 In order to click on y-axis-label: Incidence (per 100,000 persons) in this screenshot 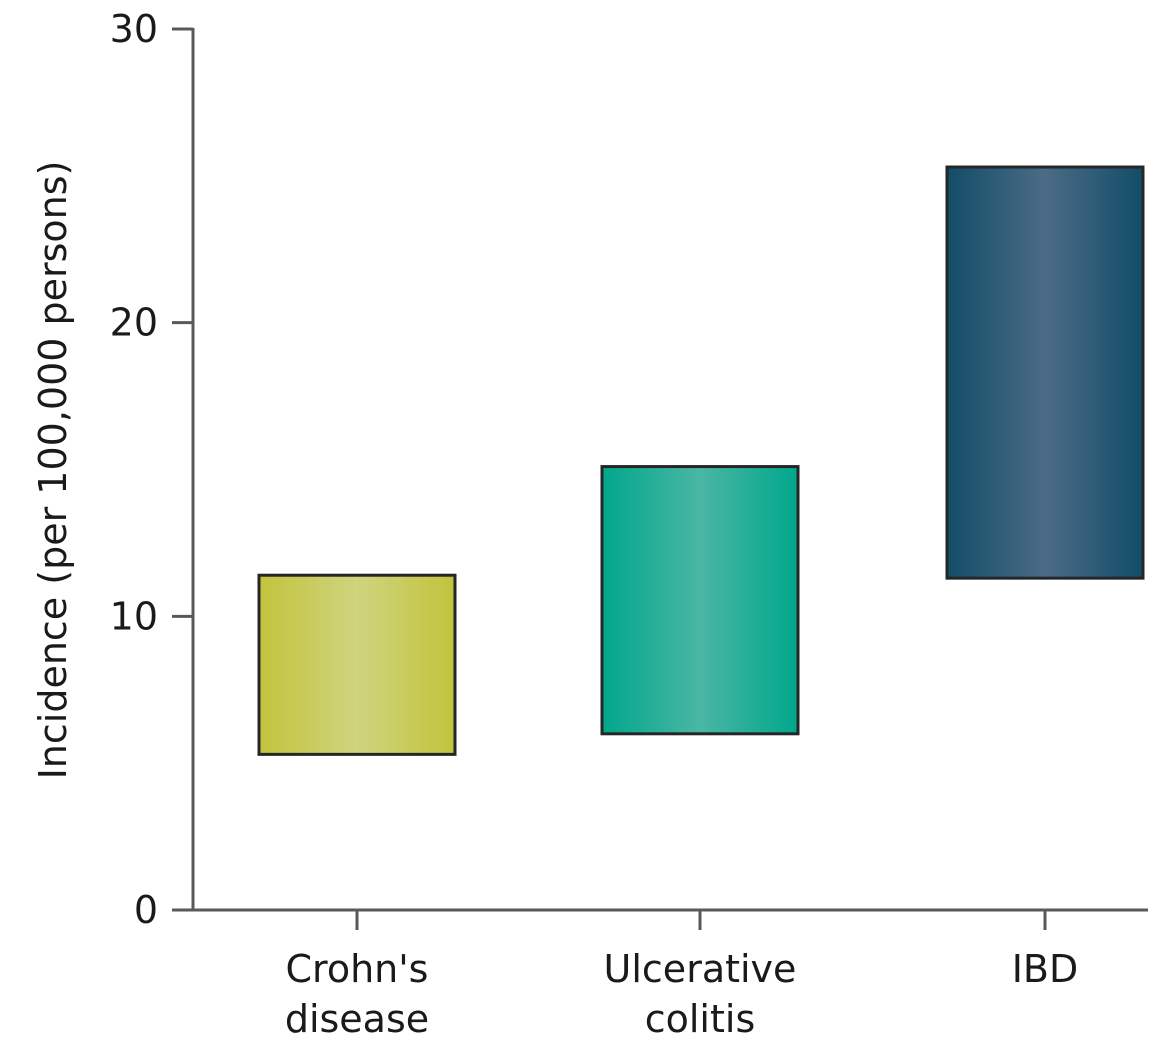, I will do `click(53, 470)`.